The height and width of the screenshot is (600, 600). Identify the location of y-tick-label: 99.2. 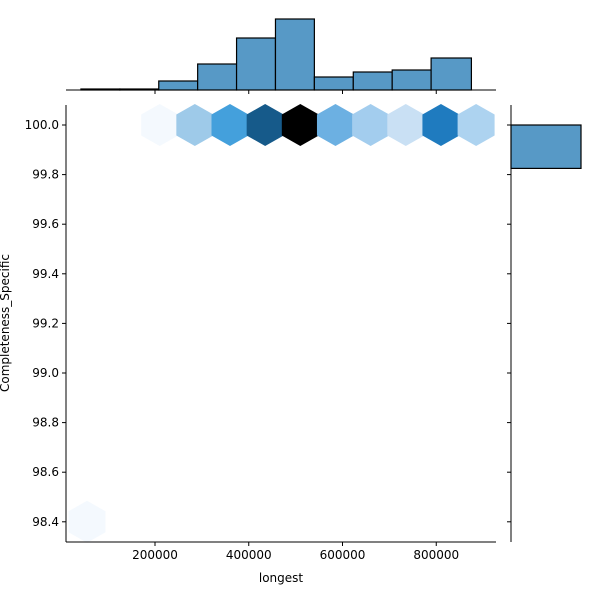
(45, 323).